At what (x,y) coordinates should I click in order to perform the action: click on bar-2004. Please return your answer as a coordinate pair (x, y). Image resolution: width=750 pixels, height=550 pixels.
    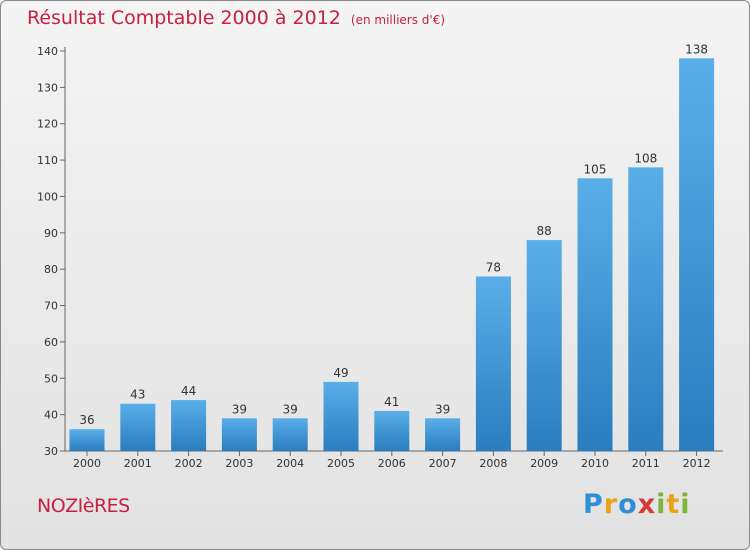
    Looking at the image, I should click on (290, 434).